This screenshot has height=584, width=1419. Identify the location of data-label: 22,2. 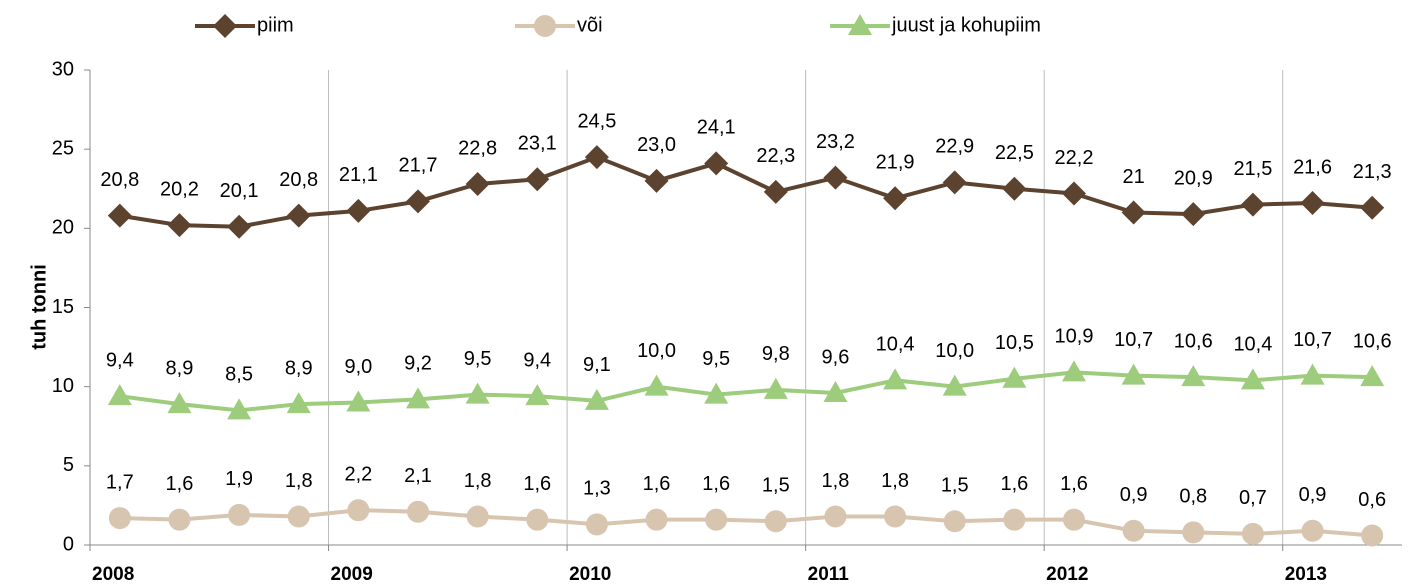
(1074, 158).